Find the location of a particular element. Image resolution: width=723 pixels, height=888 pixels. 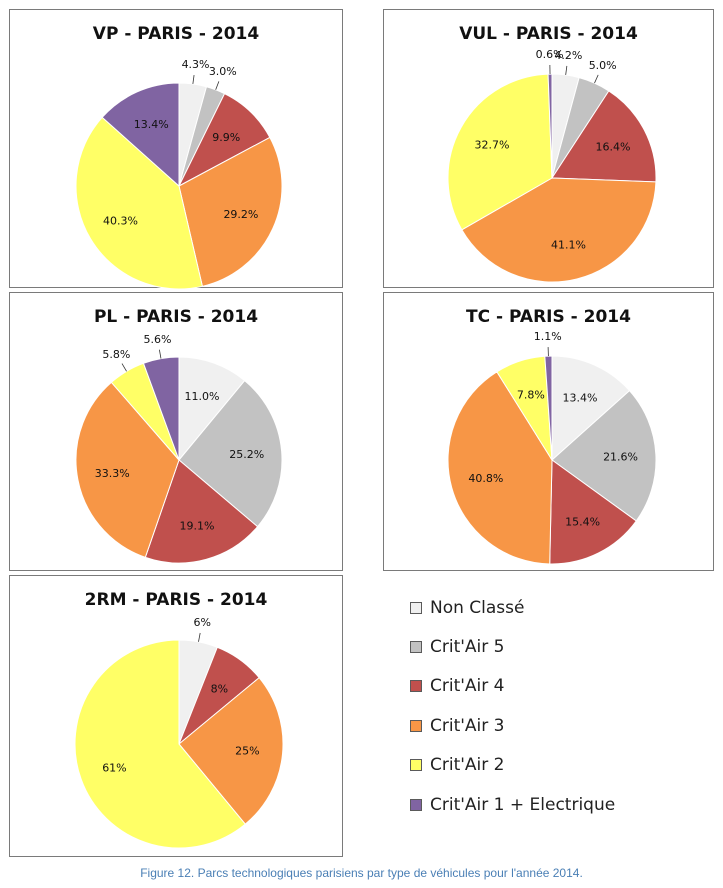

legend-item: Non Classé is located at coordinates (560, 607).